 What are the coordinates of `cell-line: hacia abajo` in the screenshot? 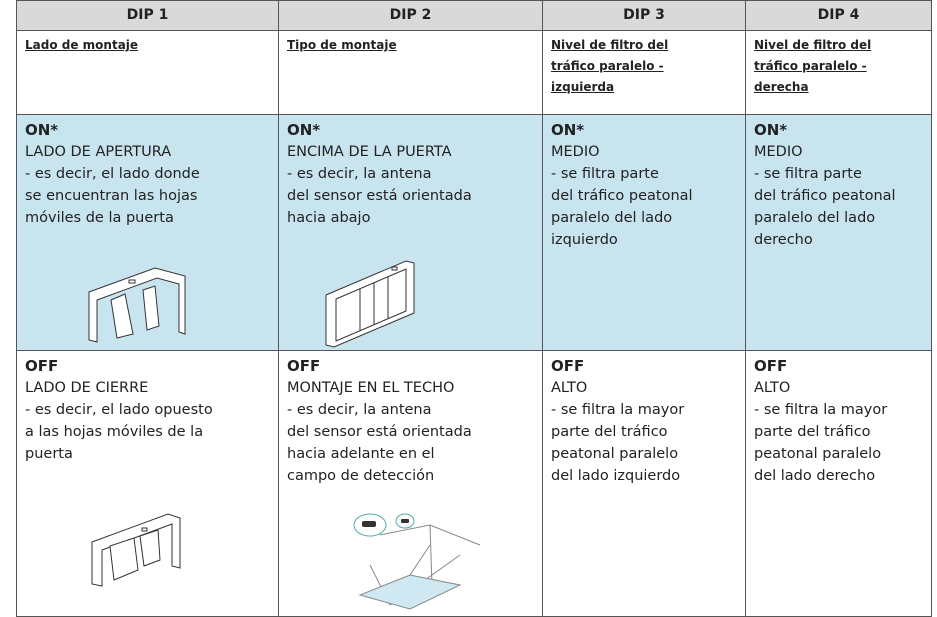 It's located at (329, 218).